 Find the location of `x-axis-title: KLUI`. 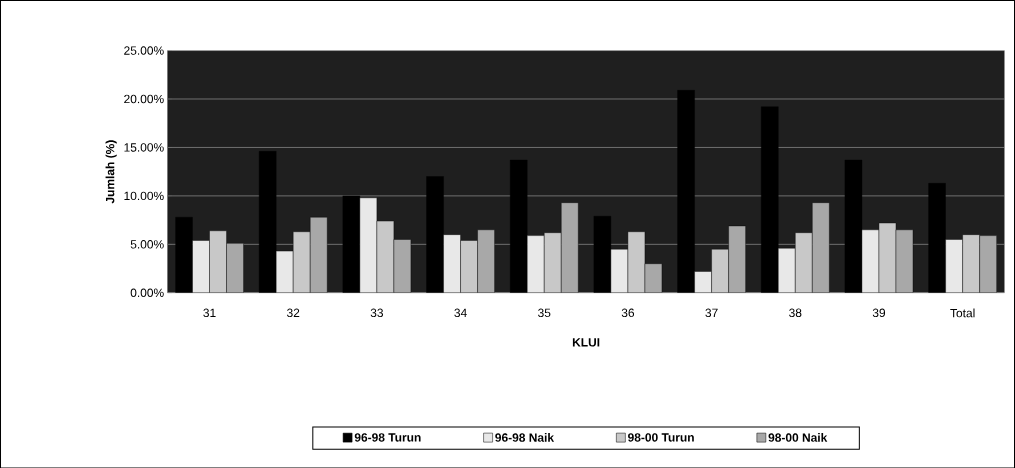

x-axis-title: KLUI is located at coordinates (586, 342).